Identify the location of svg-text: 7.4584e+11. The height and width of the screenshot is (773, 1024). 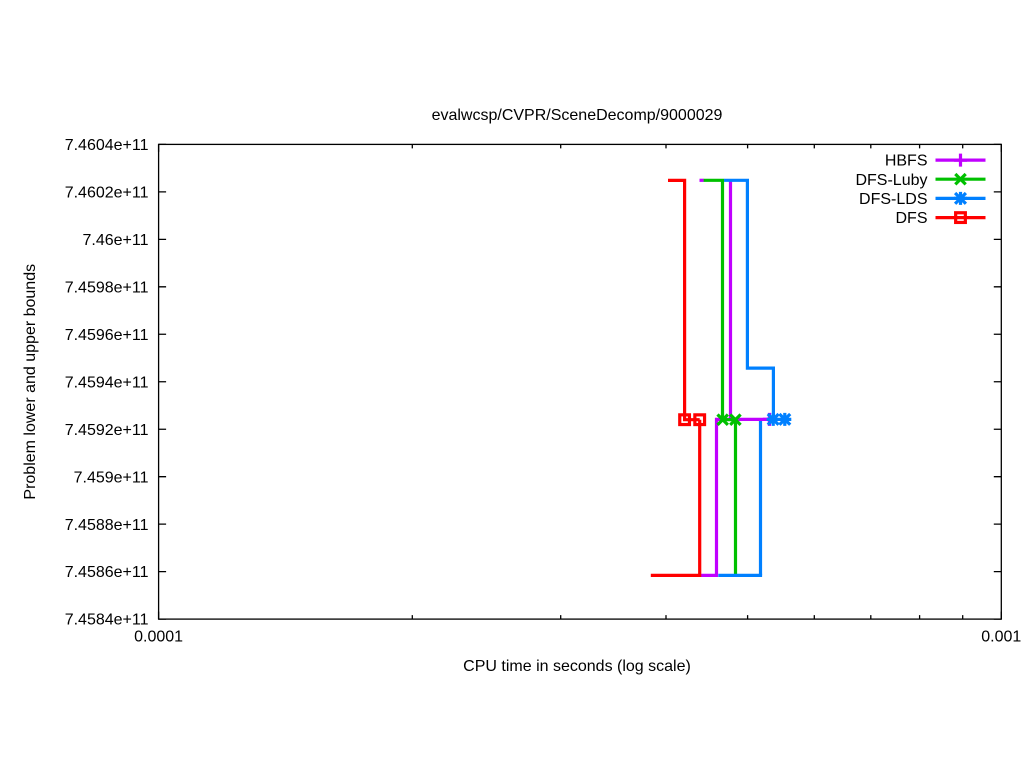
(107, 620).